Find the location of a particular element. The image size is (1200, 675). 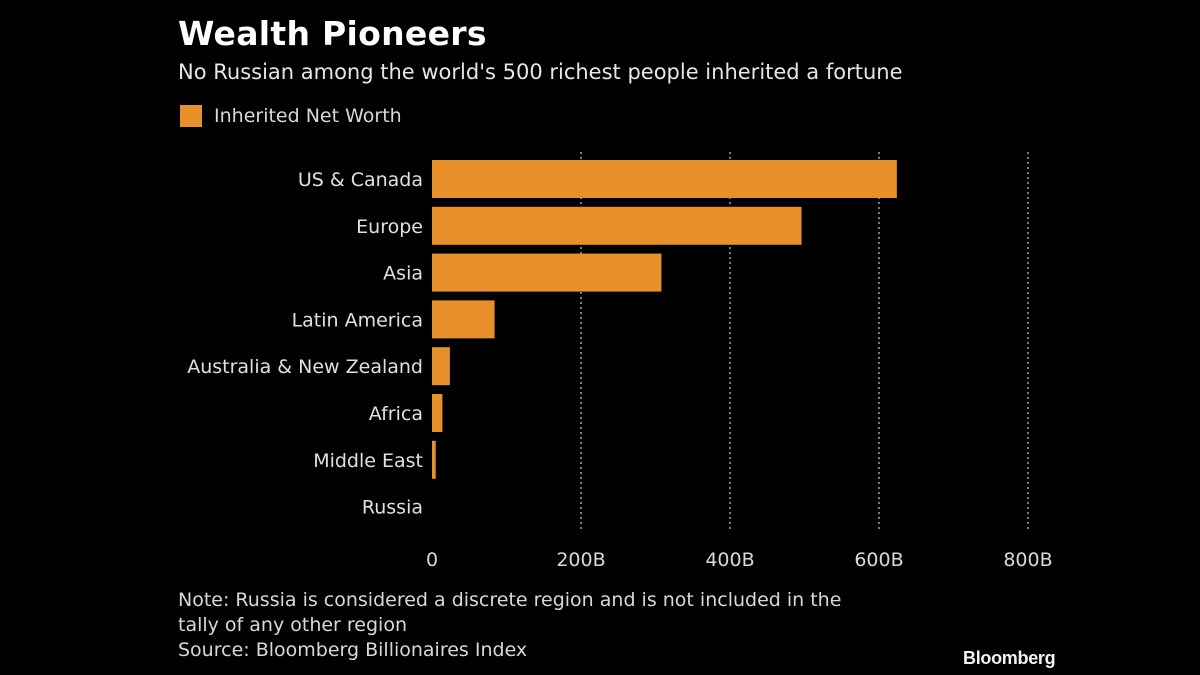

category-label: Europe is located at coordinates (389, 227).